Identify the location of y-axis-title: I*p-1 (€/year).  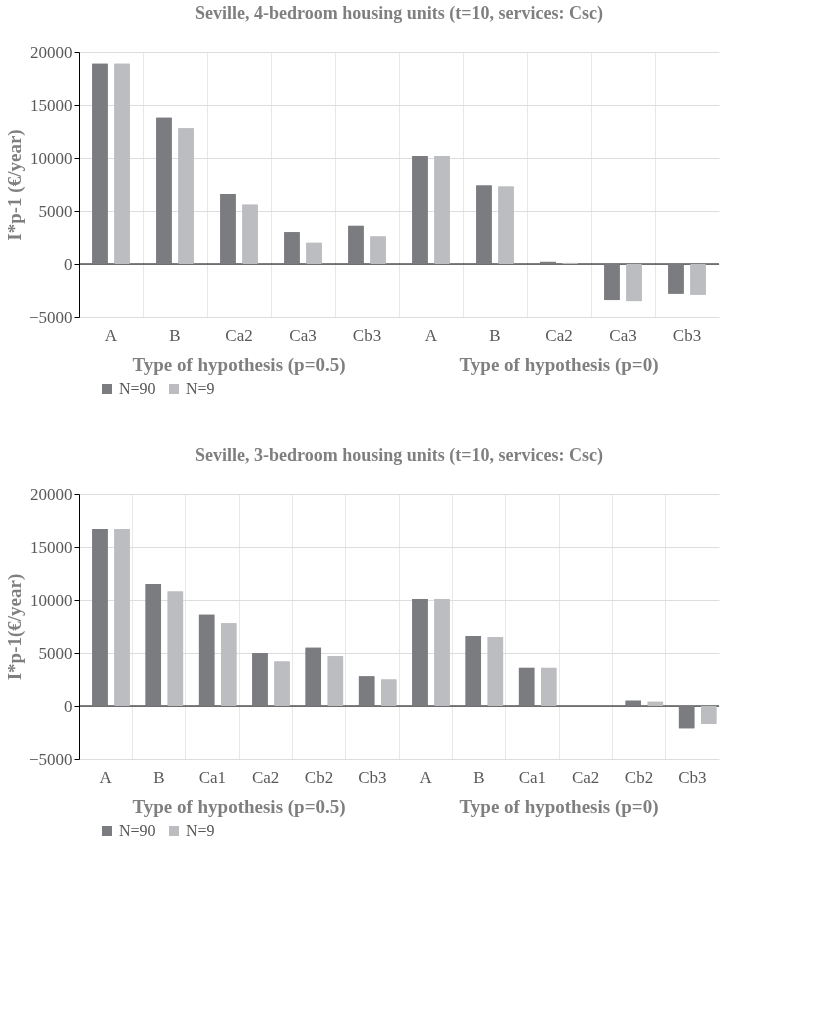
(14, 185).